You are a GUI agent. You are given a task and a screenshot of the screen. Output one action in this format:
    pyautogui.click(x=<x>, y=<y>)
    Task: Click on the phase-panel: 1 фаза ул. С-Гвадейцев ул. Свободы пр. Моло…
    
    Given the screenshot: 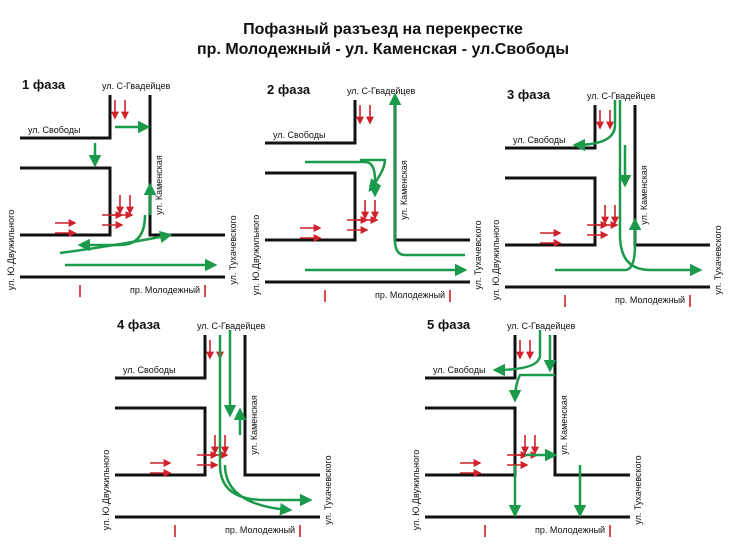 What is the action you would take?
    pyautogui.click(x=122, y=187)
    